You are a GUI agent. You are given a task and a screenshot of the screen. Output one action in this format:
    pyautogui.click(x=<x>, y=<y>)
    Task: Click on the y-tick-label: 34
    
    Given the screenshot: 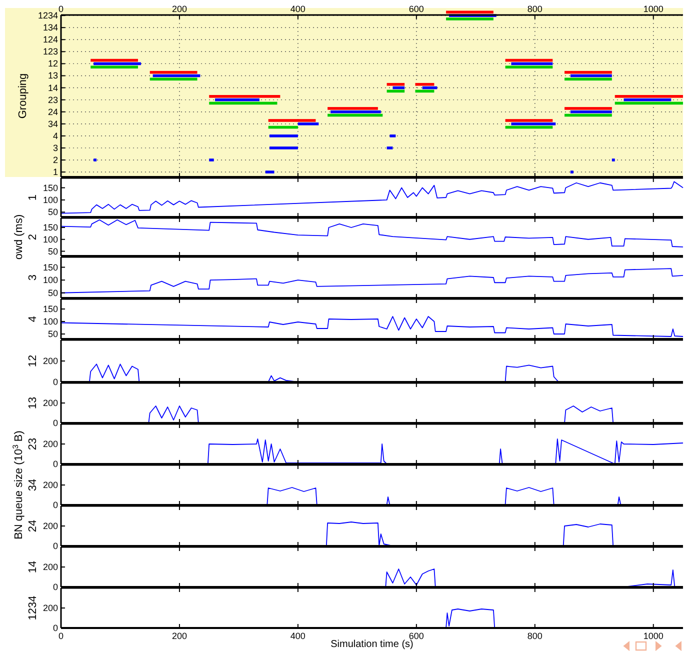 What is the action you would take?
    pyautogui.click(x=53, y=123)
    